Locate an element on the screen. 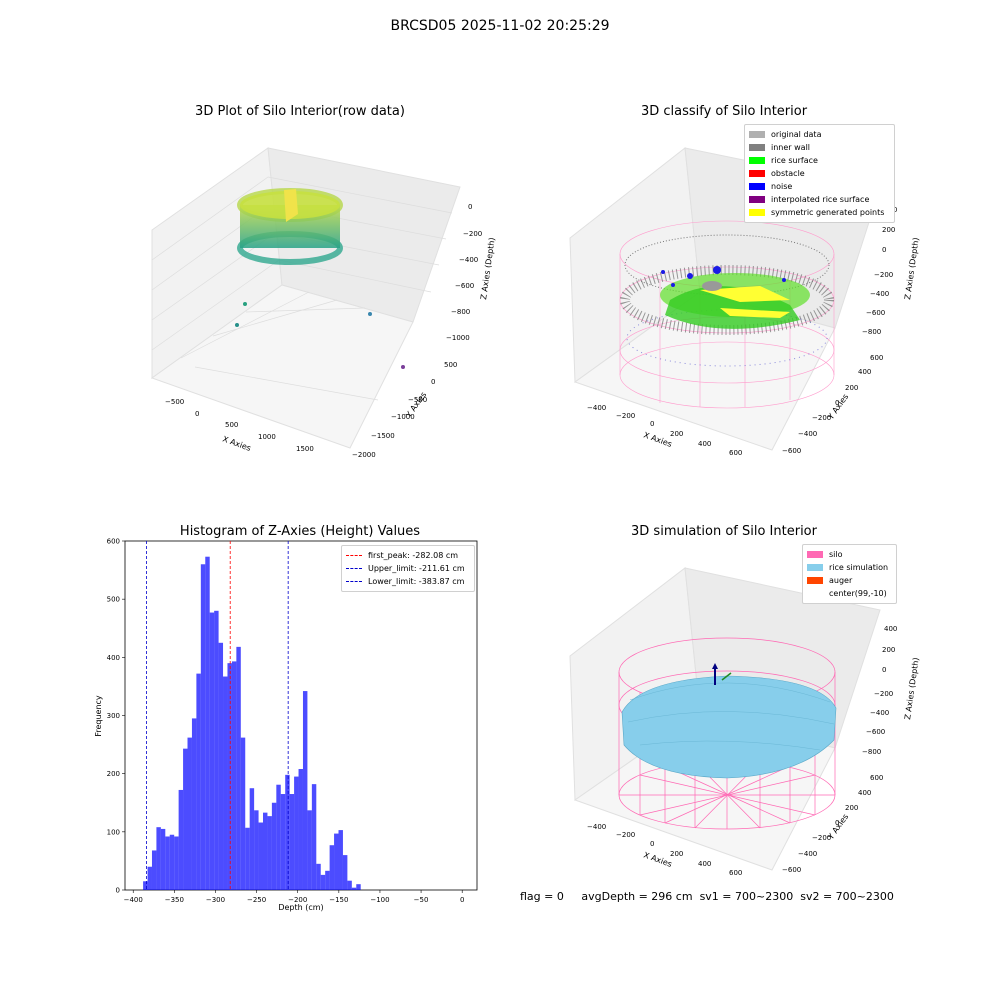 The image size is (1000, 1000). histogram-y-ticks: 0 100 200 300 400 500 600 is located at coordinates (116, 716).